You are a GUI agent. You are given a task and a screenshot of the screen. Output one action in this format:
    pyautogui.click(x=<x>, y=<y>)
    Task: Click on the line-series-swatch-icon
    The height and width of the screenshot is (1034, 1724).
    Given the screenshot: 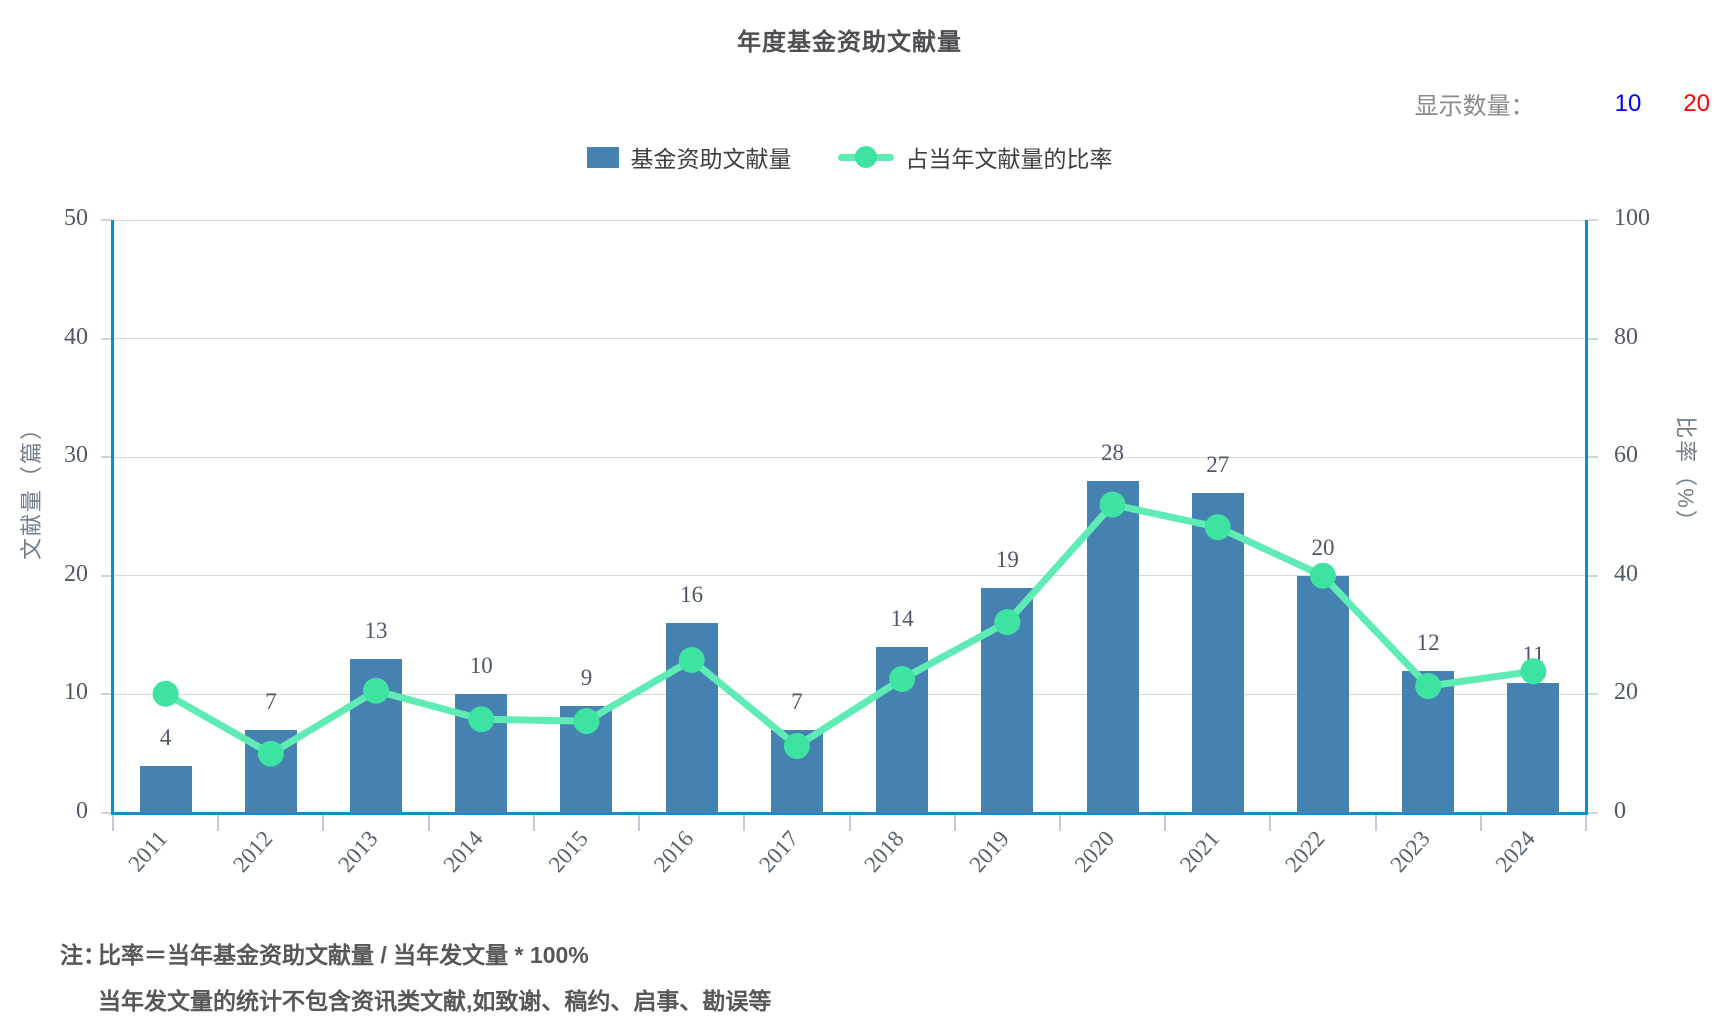 What is the action you would take?
    pyautogui.click(x=865, y=157)
    